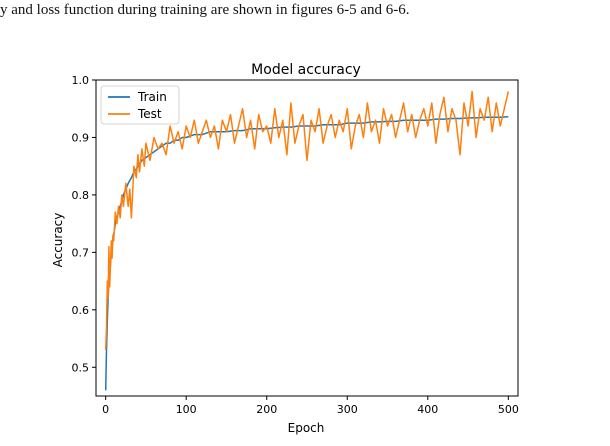  What do you see at coordinates (81, 367) in the screenshot?
I see `y-tick-label: 0.5` at bounding box center [81, 367].